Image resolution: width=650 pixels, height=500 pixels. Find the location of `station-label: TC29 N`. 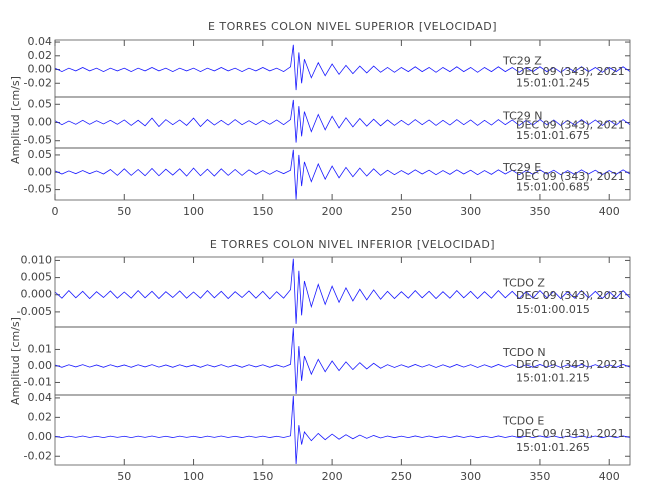

station-label: TC29 N is located at coordinates (522, 115).